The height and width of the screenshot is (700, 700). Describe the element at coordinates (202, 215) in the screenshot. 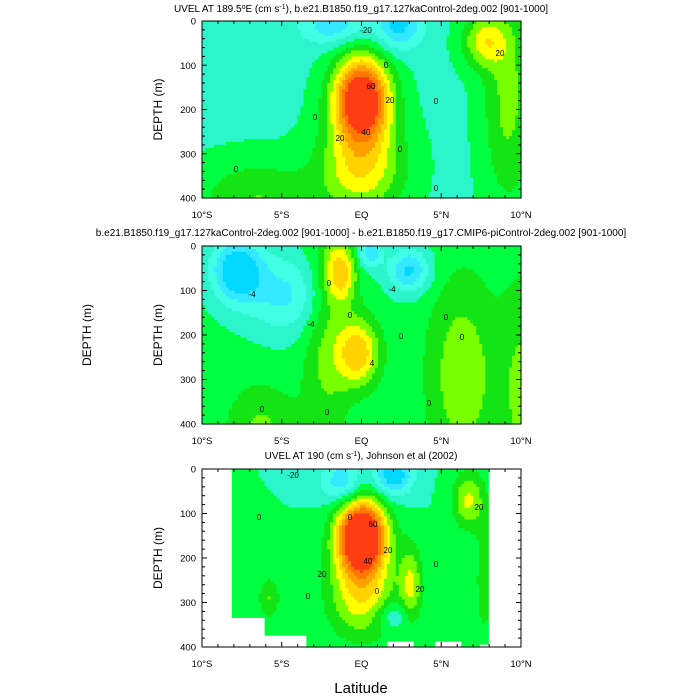

I see `panel-1-xtick-label: 10°S` at that location.